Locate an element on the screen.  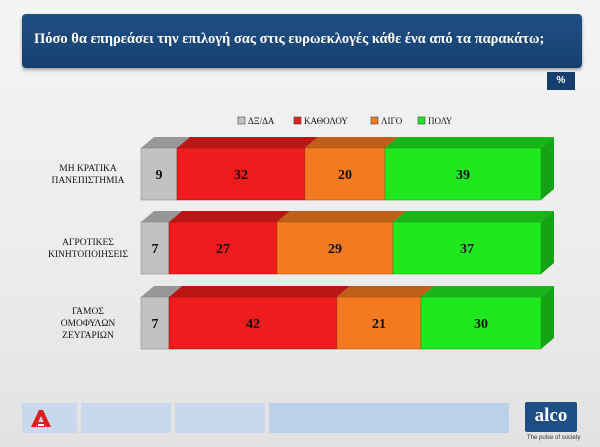
legend-label: ΚΑΘΟΛΟΥ is located at coordinates (326, 121).